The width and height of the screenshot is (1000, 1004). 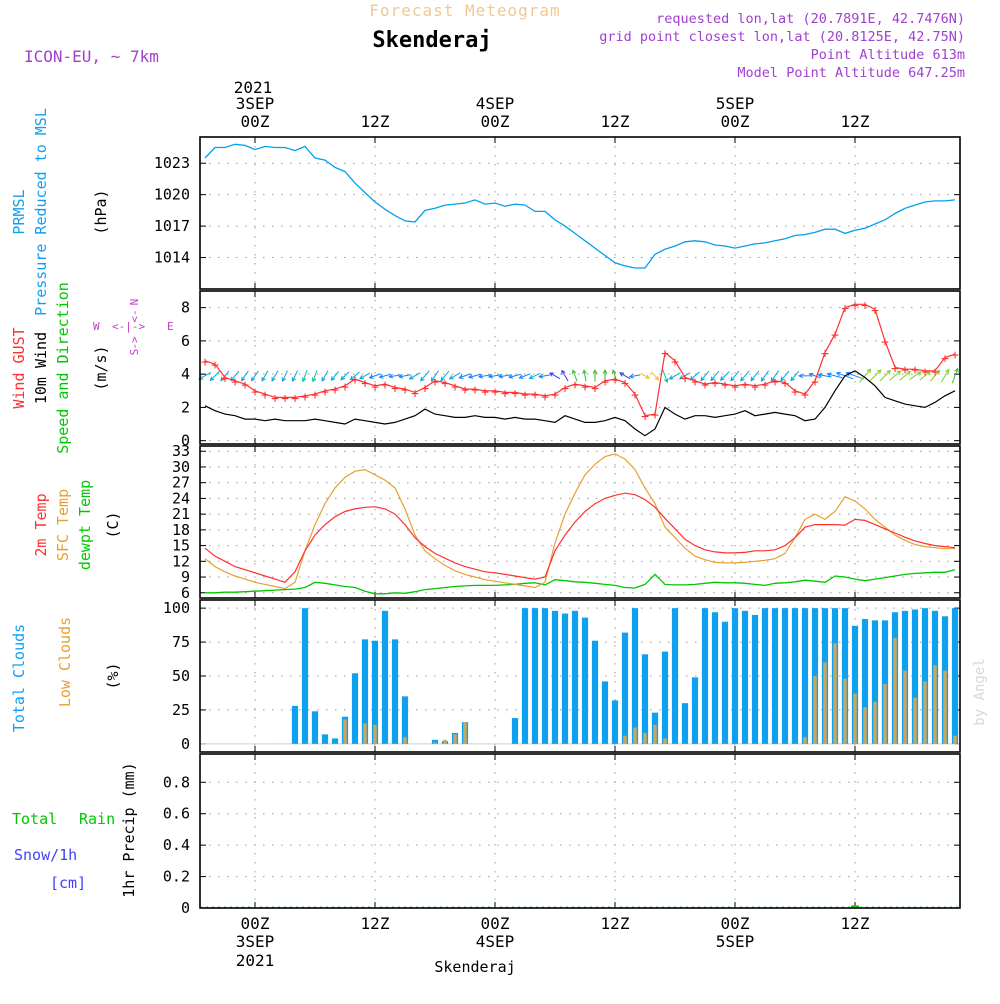 I want to click on y-tick-label: 30, so click(x=181, y=467).